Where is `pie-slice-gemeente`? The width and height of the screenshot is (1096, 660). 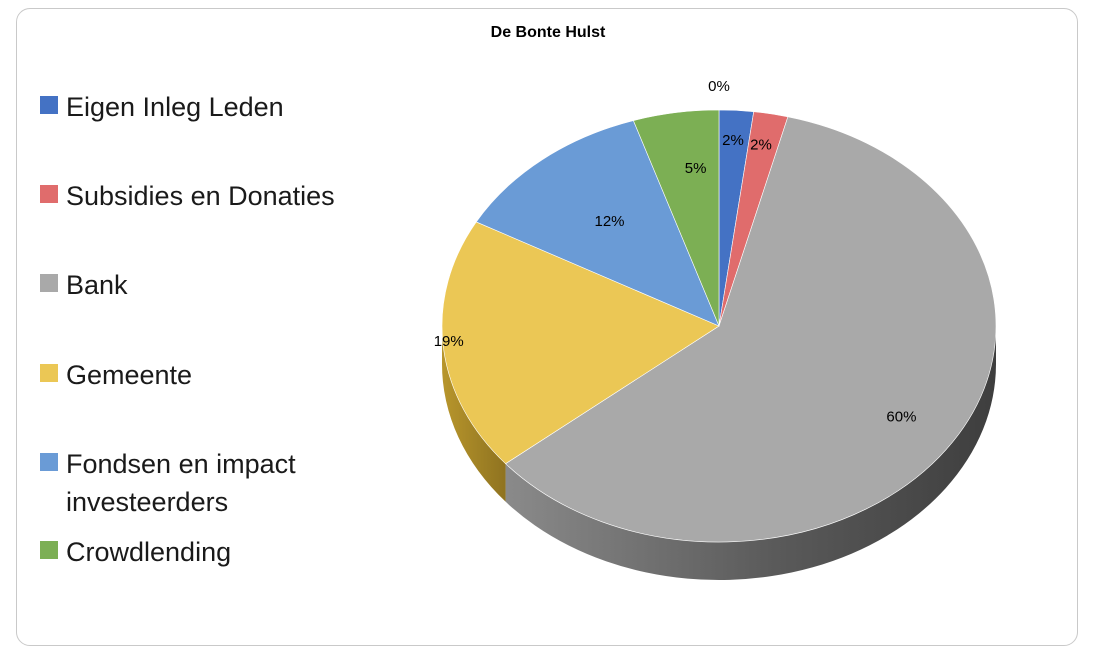
pie-slice-gemeente is located at coordinates (580, 343).